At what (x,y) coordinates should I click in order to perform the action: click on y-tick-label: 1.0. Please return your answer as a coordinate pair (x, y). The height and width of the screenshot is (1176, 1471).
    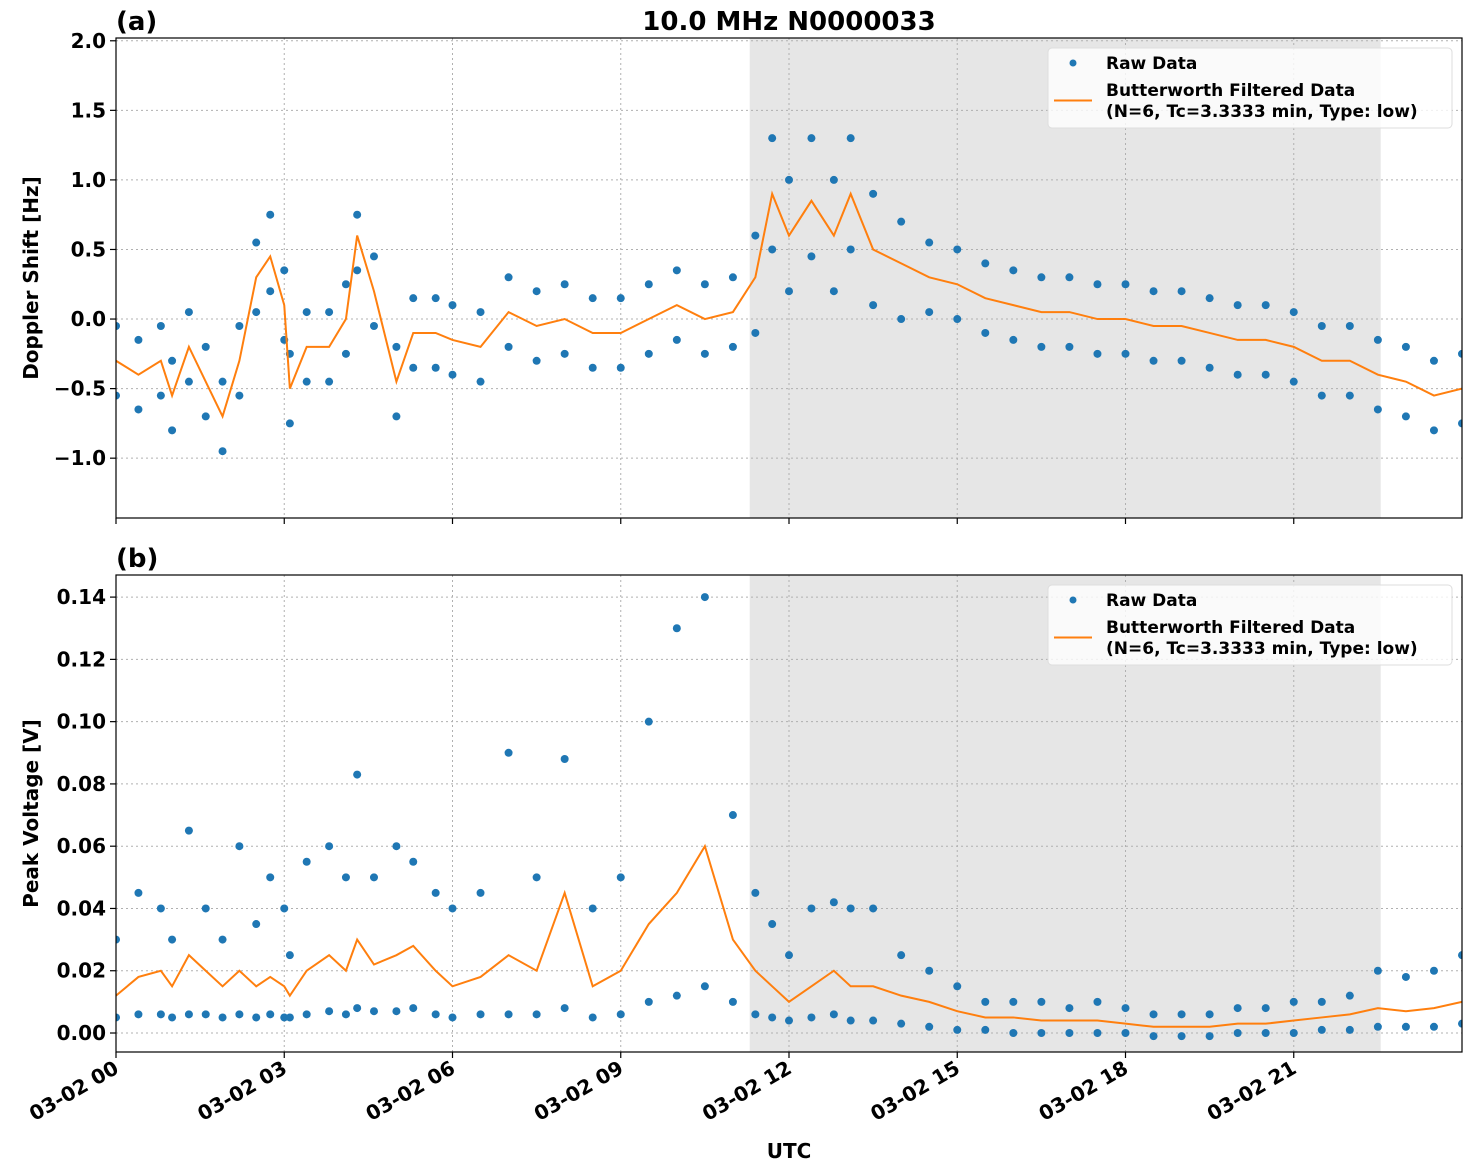
    Looking at the image, I should click on (88, 180).